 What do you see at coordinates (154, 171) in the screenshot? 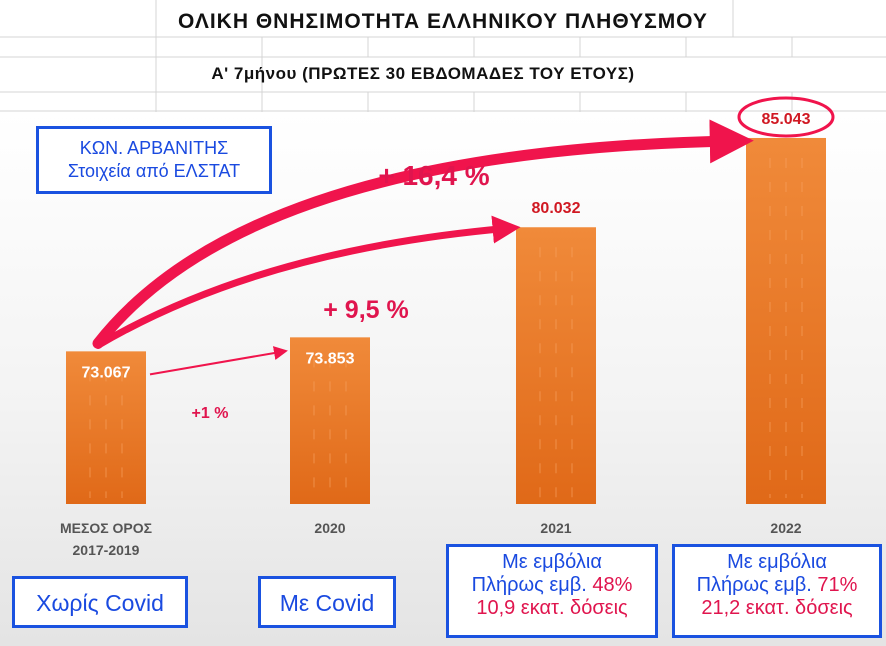
I see `author-source: Στοιχεία από ΕΛΣΤΑΤ` at bounding box center [154, 171].